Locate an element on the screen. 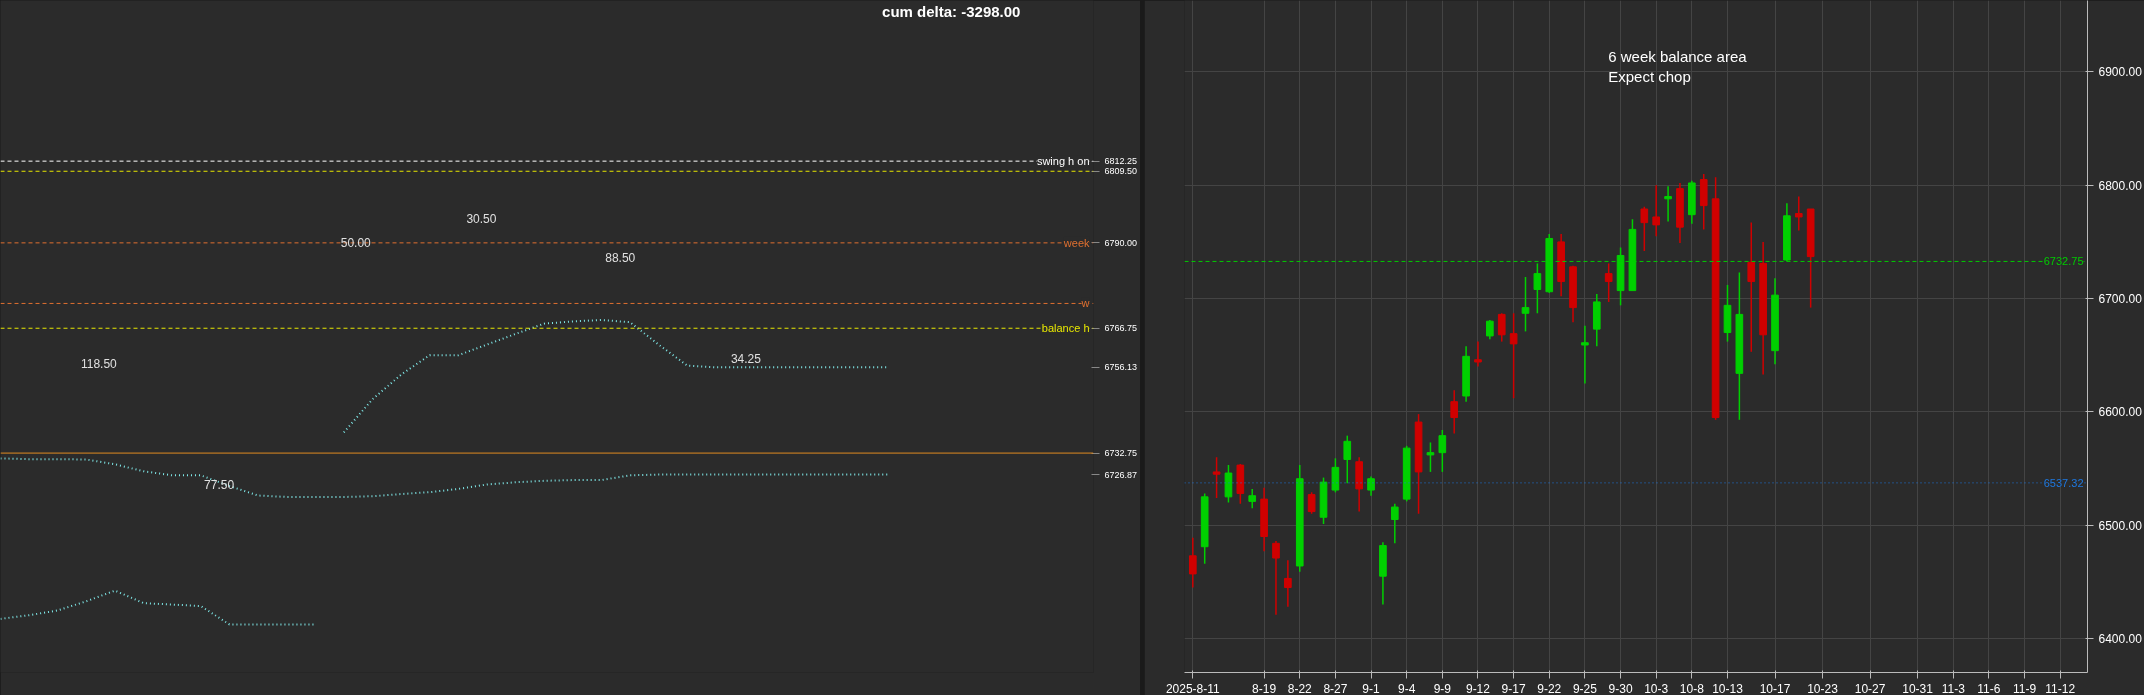  x-tick-label: 9-12 is located at coordinates (1478, 688).